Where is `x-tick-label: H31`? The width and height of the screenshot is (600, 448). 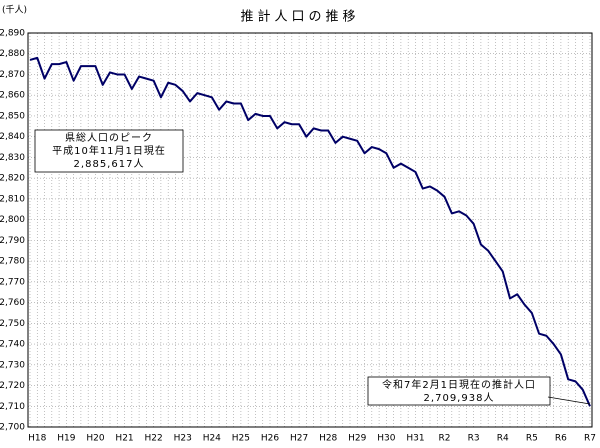
x-tick-label: H31 is located at coordinates (415, 439).